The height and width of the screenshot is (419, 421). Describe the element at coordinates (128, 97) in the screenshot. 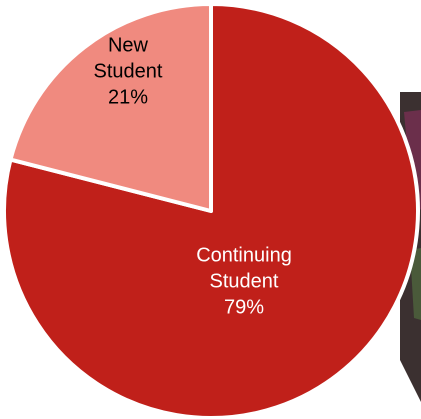

I see `slice-percent-label: 21%` at that location.